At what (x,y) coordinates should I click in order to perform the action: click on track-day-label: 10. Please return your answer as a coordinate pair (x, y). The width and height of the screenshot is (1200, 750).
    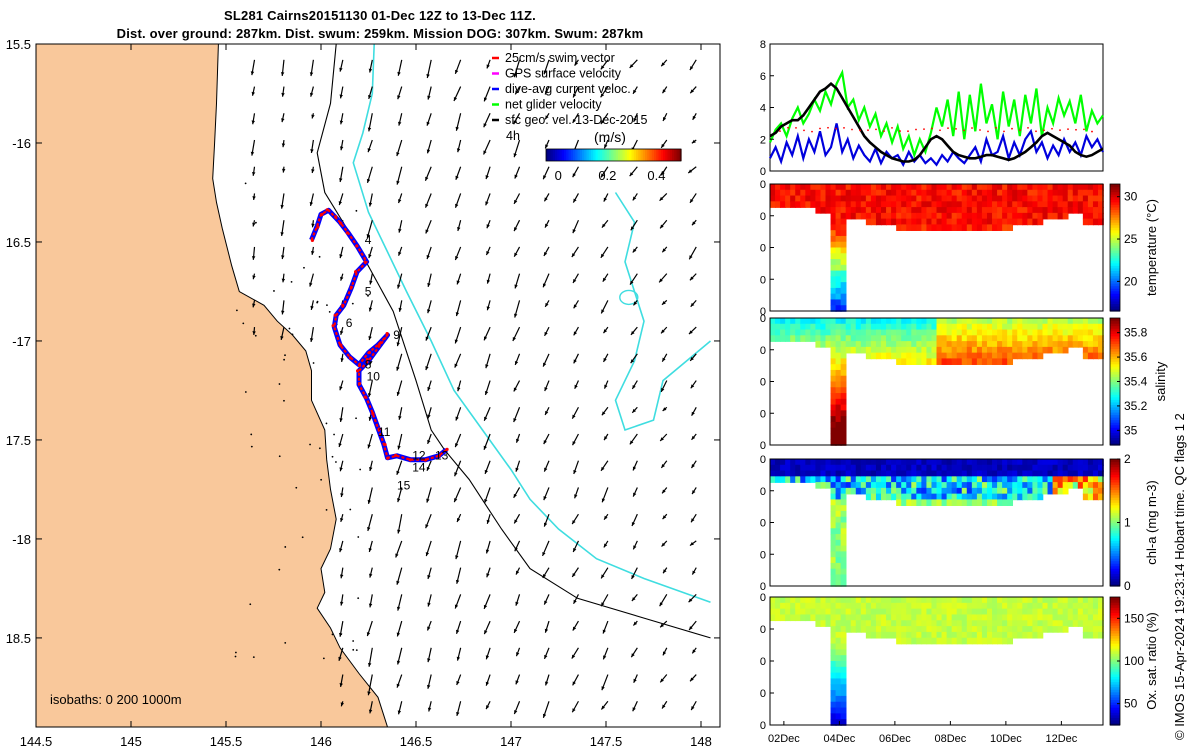
    Looking at the image, I should click on (374, 377).